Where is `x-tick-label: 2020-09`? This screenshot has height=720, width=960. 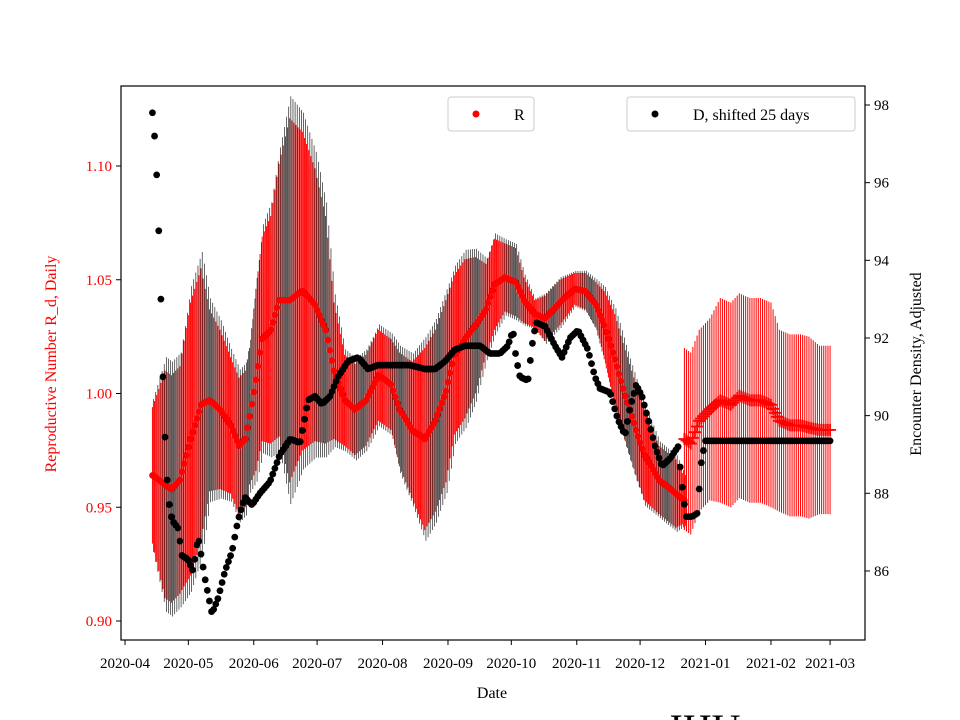
x-tick-label: 2020-09 is located at coordinates (448, 664).